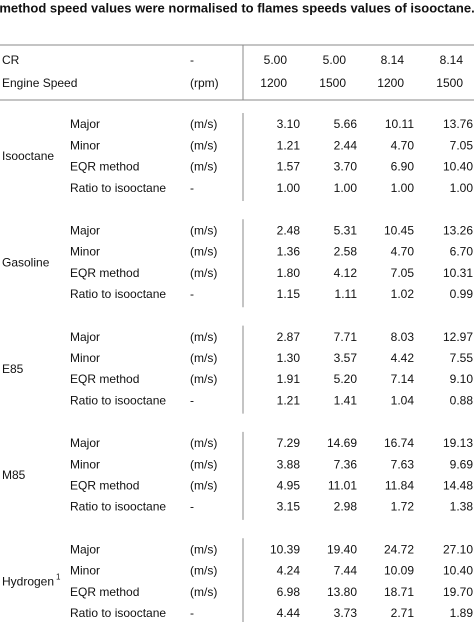 This screenshot has width=474, height=622. Describe the element at coordinates (399, 124) in the screenshot. I see `cell-value: 10.11` at that location.